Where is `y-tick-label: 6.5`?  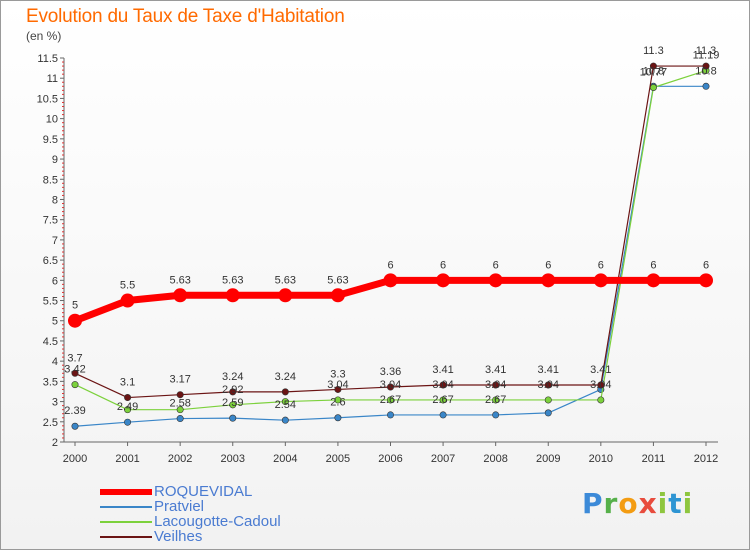 y-tick-label: 6.5 is located at coordinates (50, 261).